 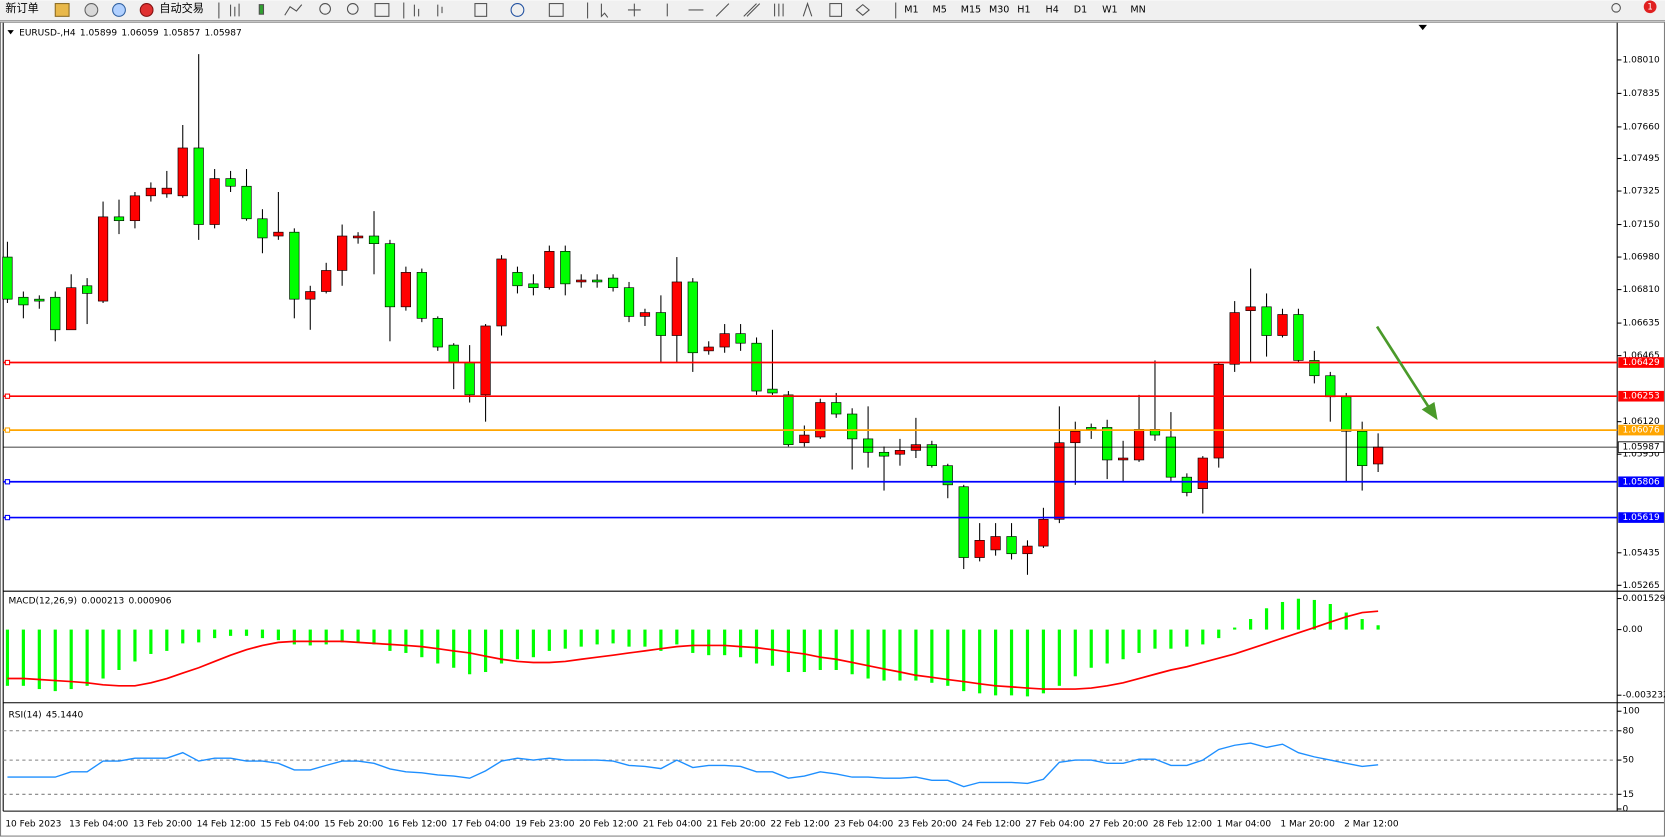 I want to click on timeframe-button: H1, so click(x=1023, y=9).